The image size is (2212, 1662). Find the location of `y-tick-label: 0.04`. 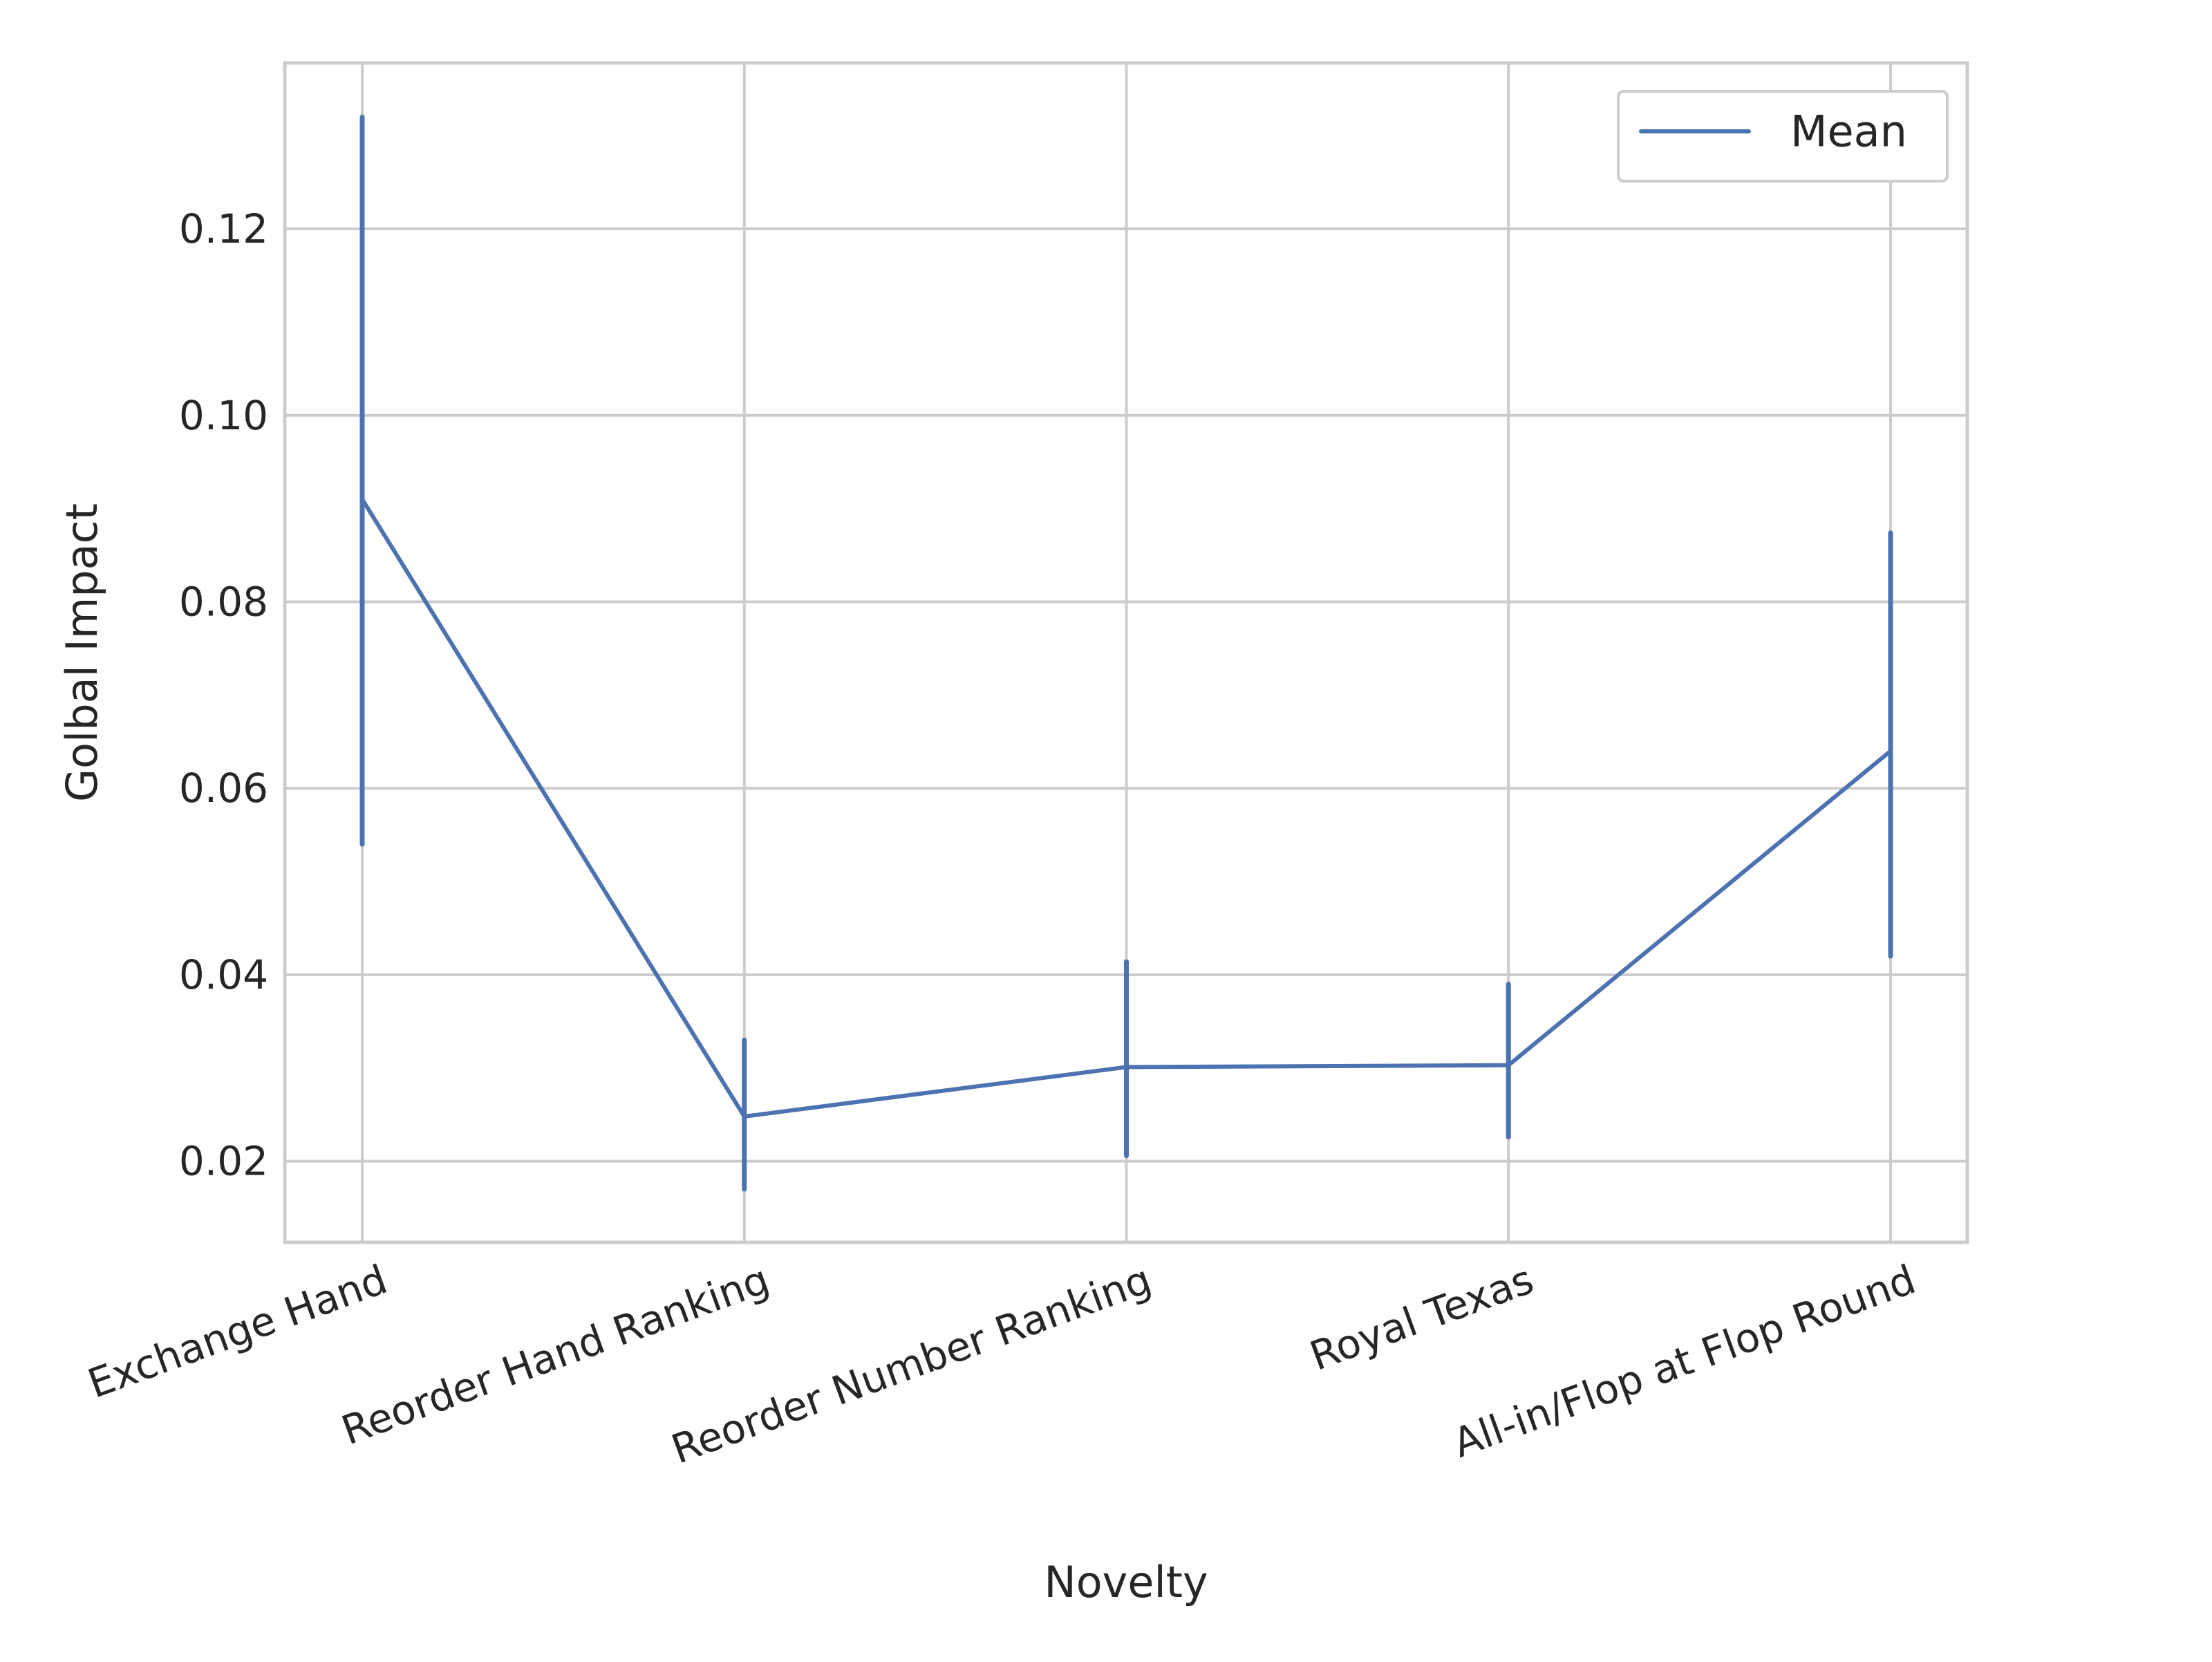

y-tick-label: 0.04 is located at coordinates (223, 975).